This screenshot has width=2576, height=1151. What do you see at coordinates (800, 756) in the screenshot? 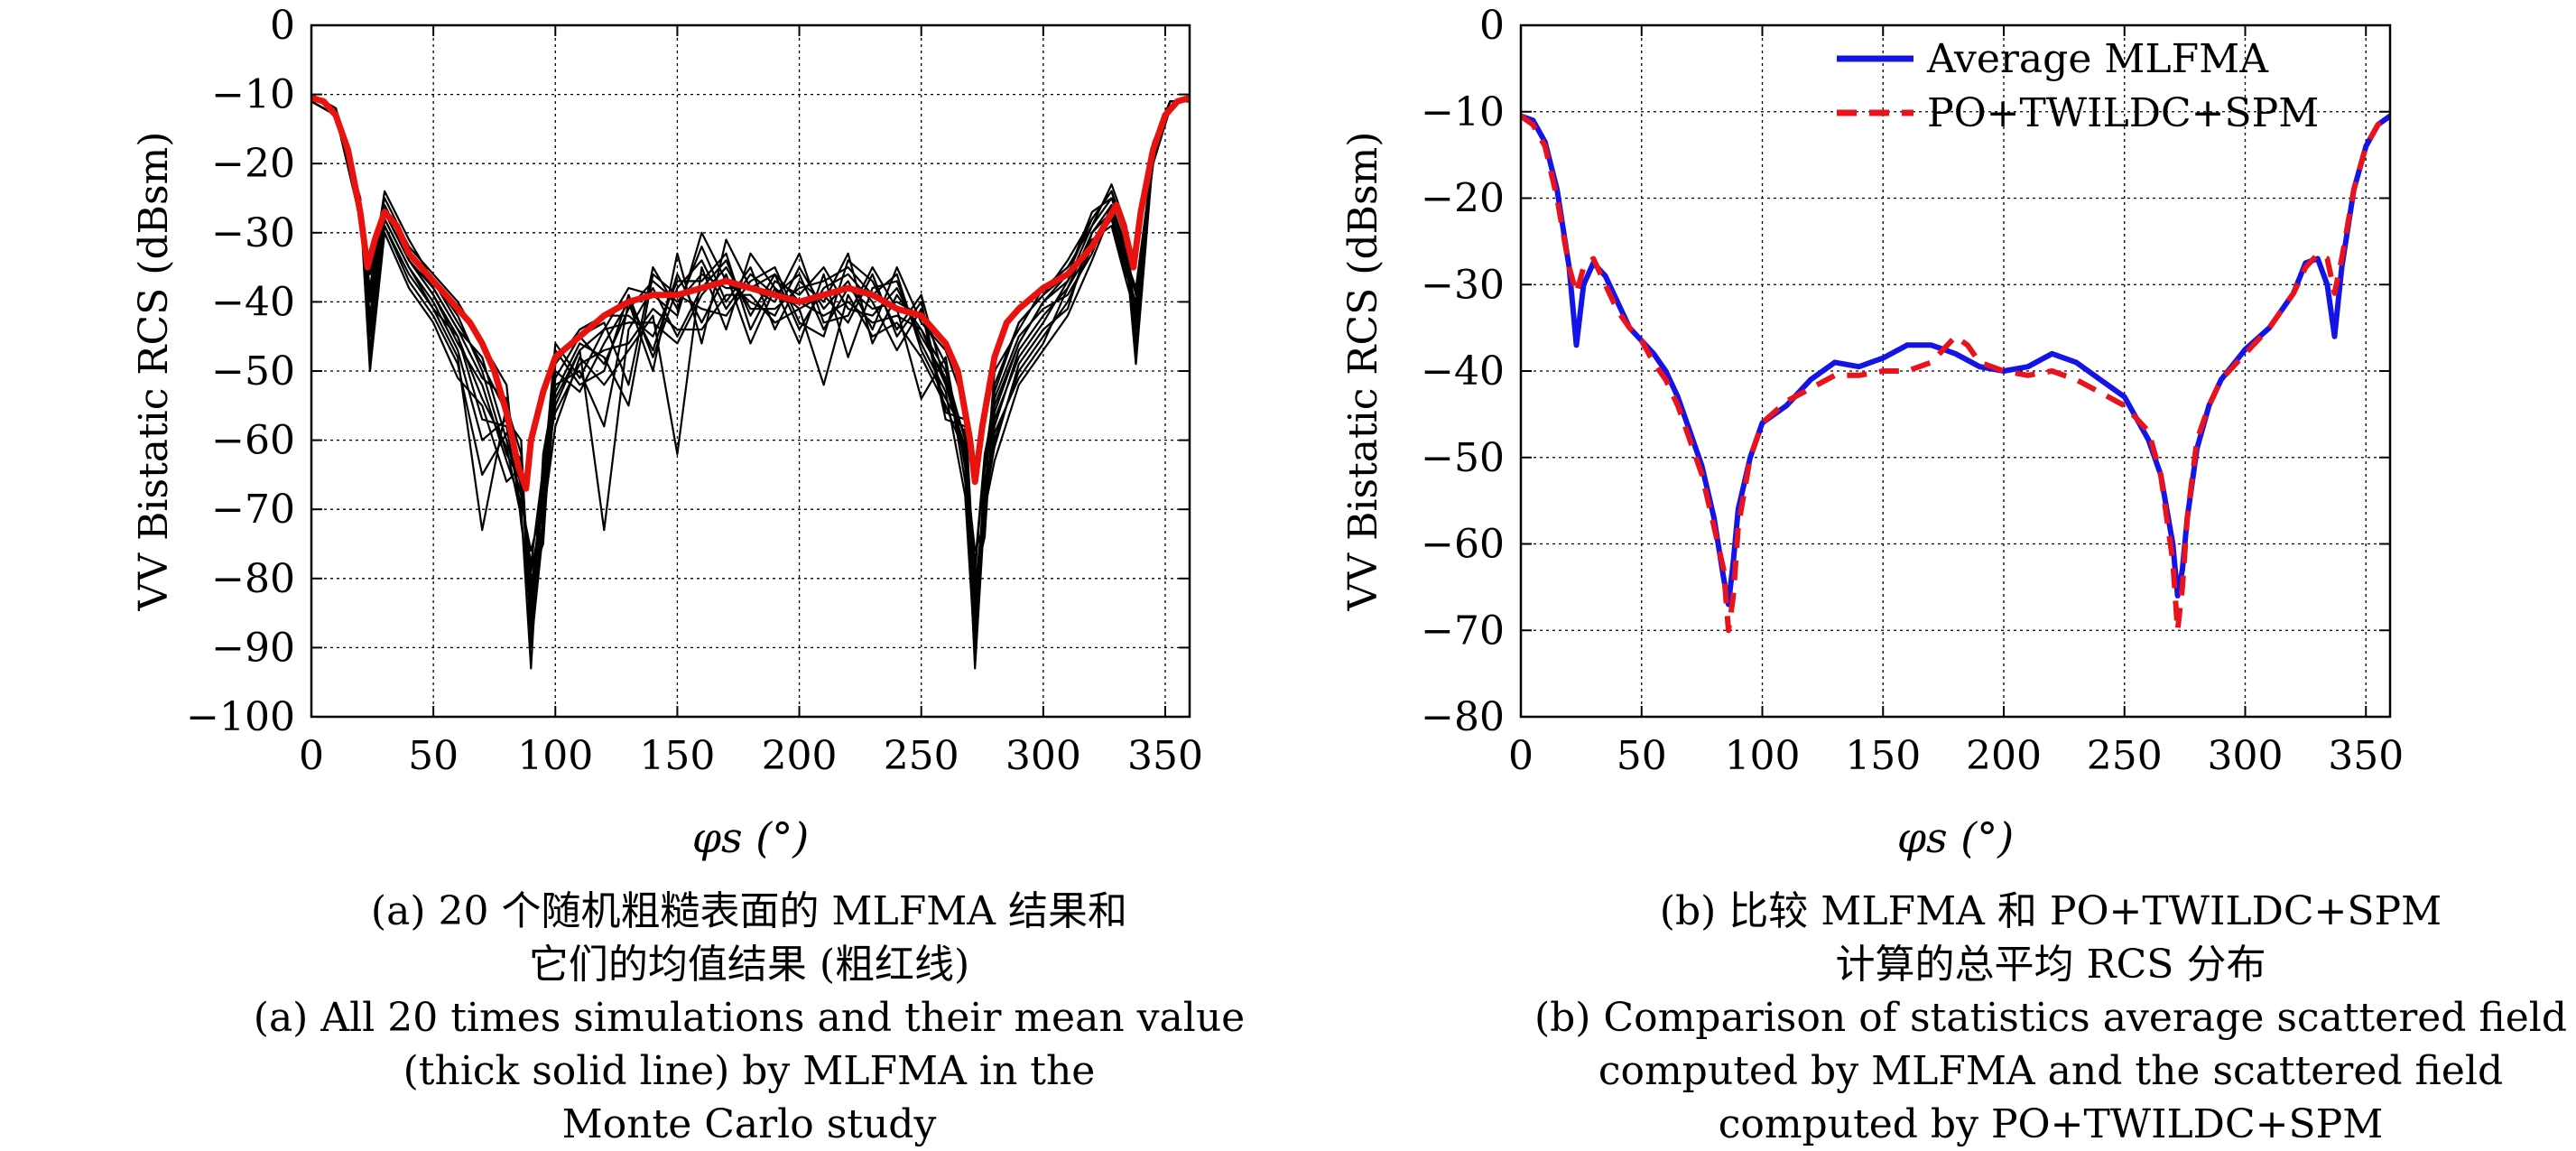
I see `chart-a-xtick-label: 200` at bounding box center [800, 756].